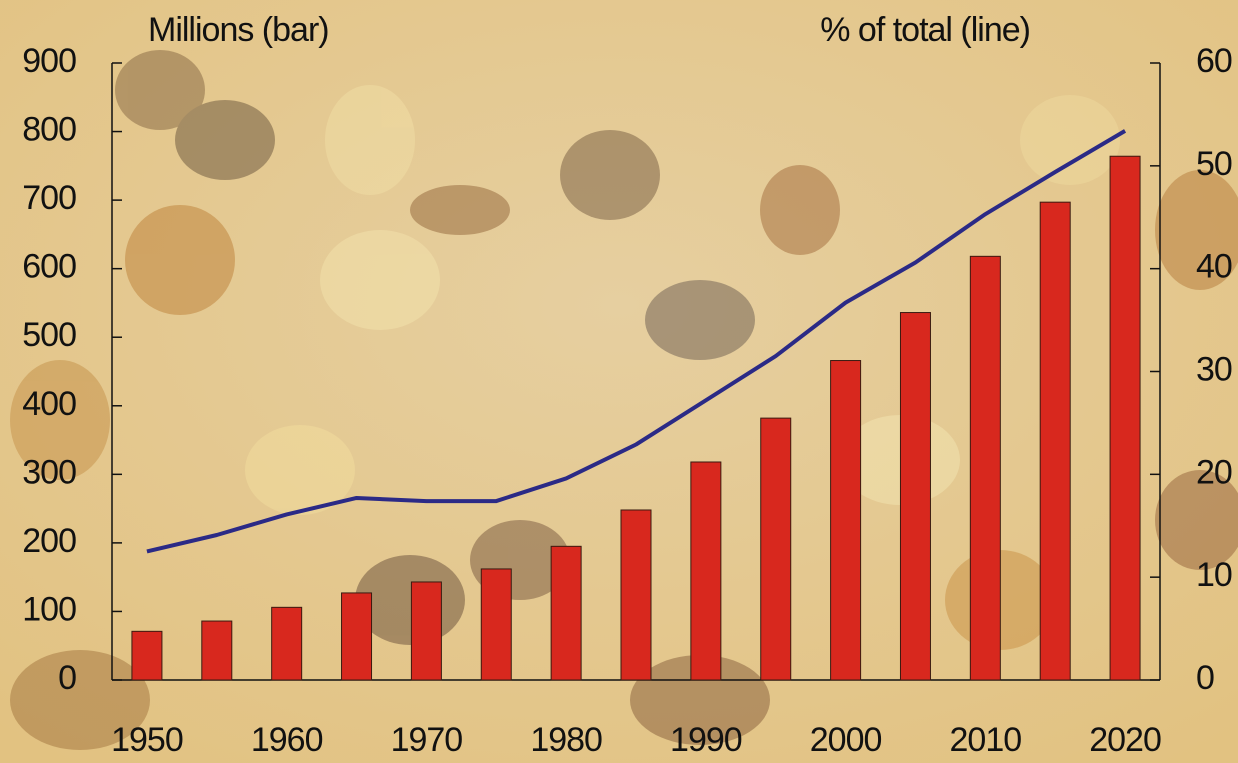 The image size is (1238, 763). What do you see at coordinates (49, 198) in the screenshot?
I see `y-tick-label: 700` at bounding box center [49, 198].